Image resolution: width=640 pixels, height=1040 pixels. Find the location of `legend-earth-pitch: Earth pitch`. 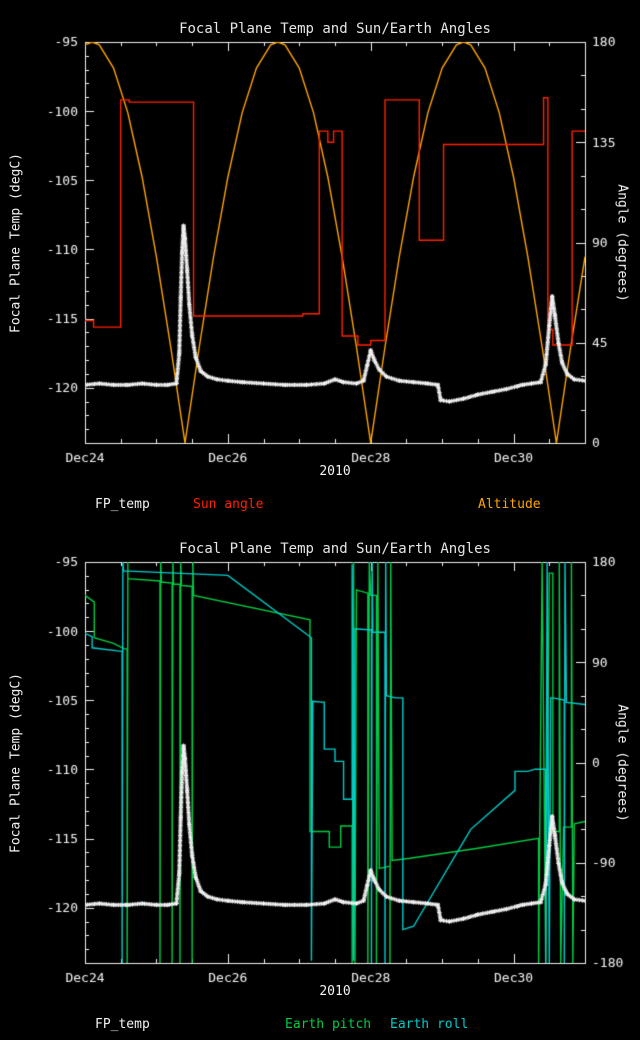

legend-earth-pitch: Earth pitch is located at coordinates (328, 1024).